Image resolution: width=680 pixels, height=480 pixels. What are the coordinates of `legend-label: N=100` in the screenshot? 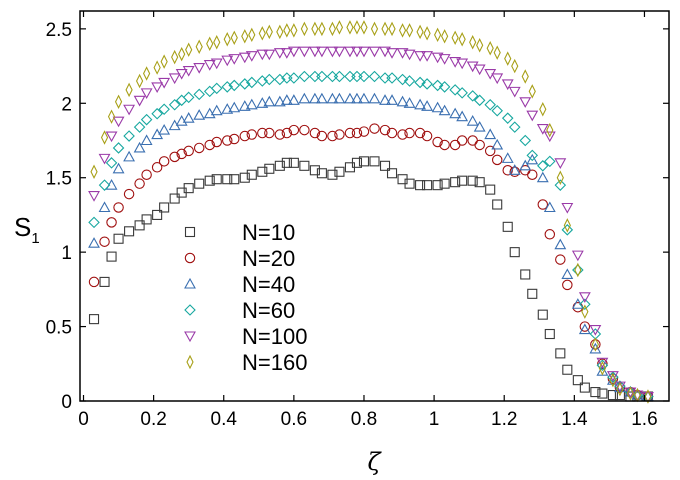 It's located at (274, 336).